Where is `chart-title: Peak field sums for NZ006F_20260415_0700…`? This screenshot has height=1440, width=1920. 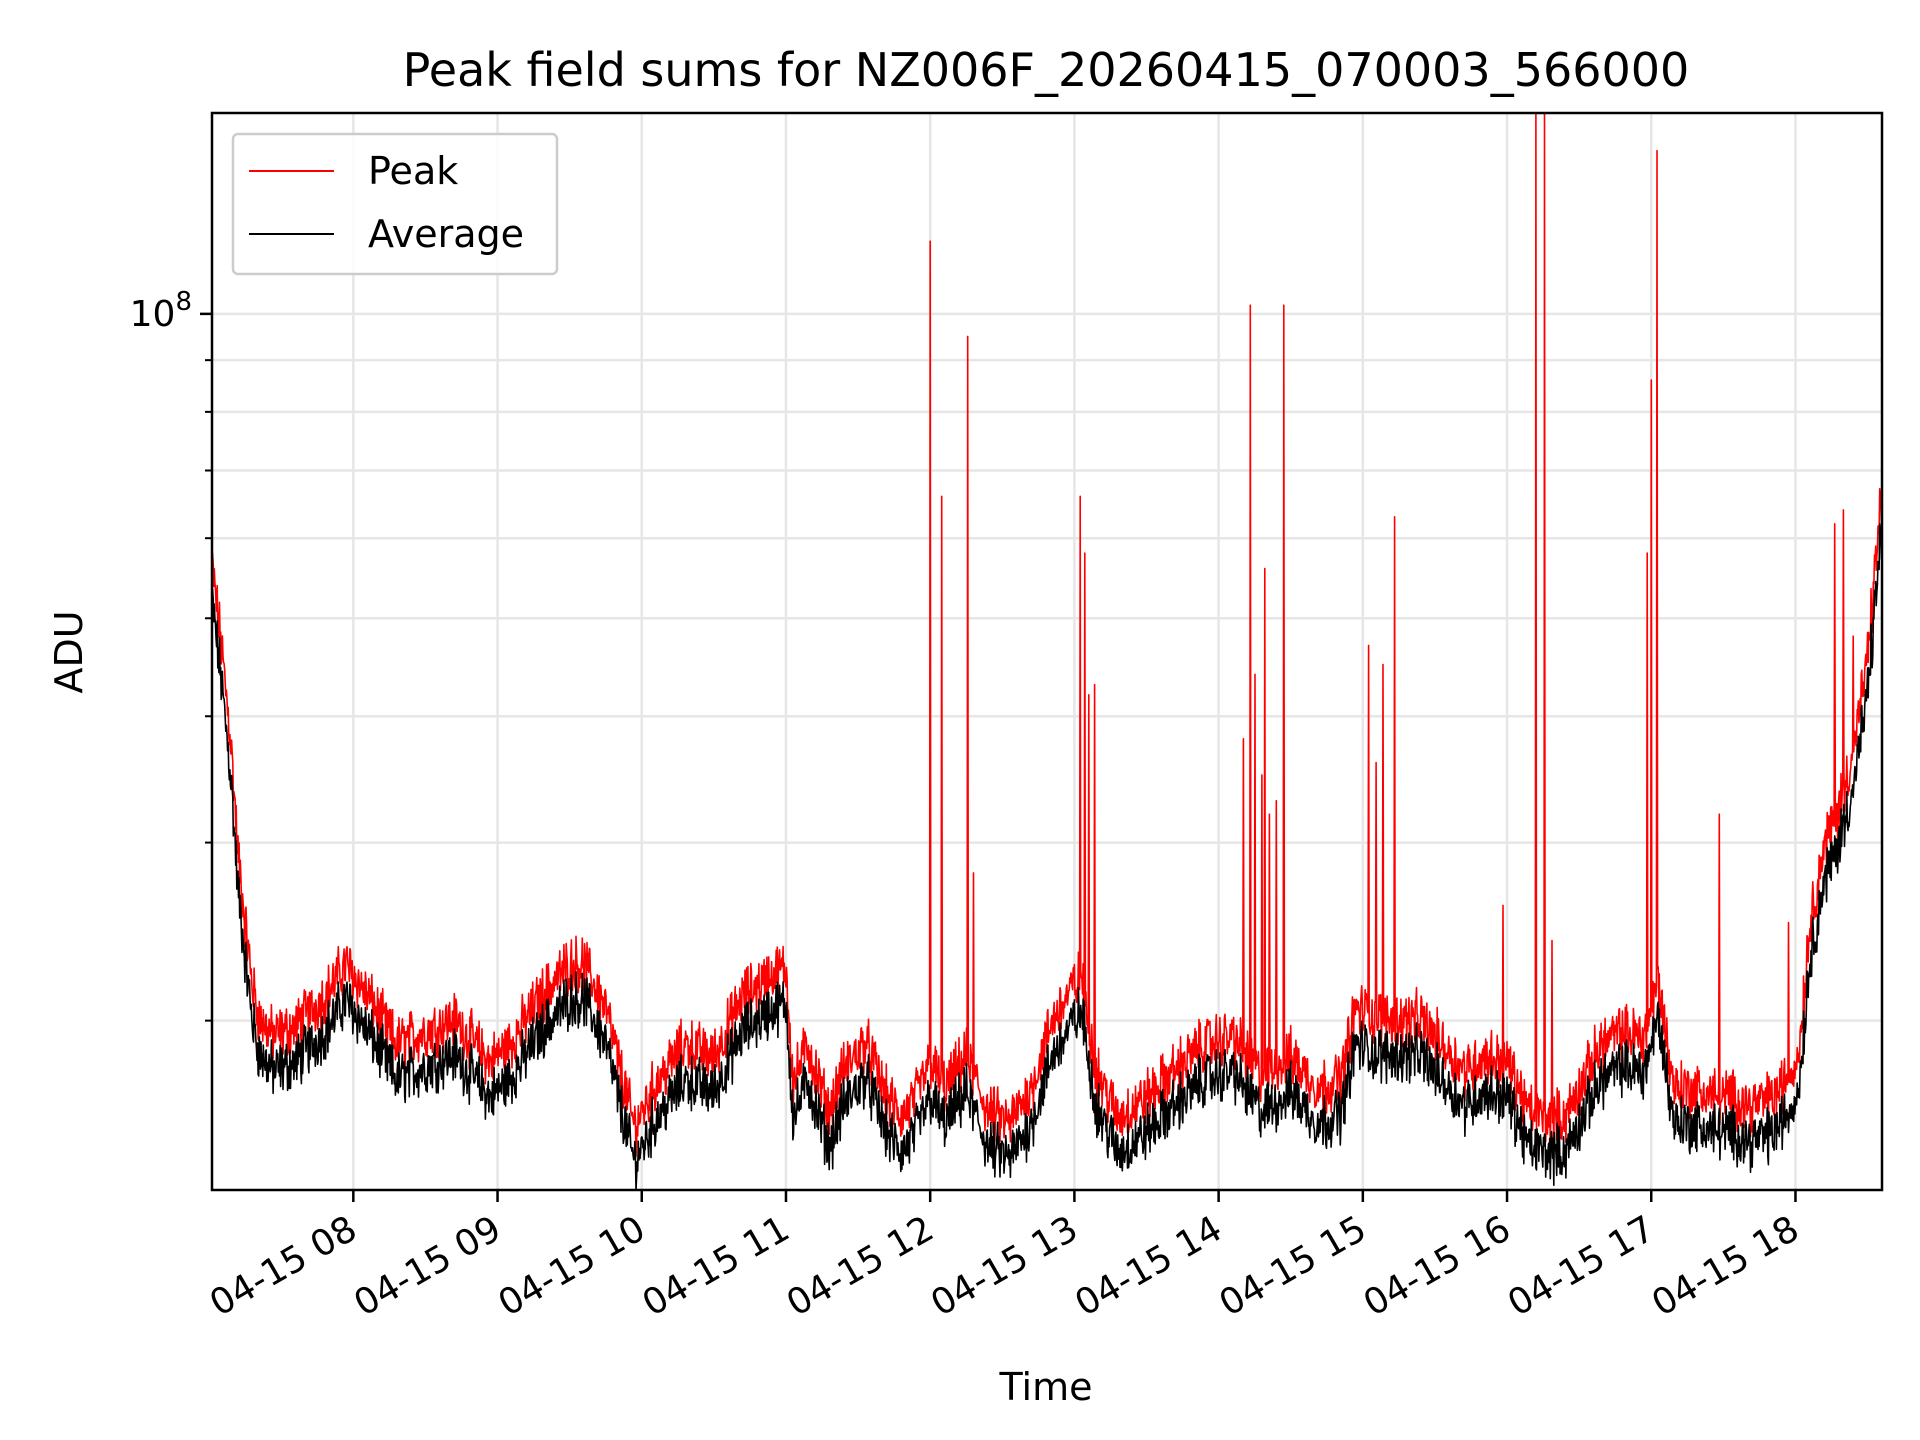
chart-title: Peak field sums for NZ006F_20260415_0700… is located at coordinates (1046, 70).